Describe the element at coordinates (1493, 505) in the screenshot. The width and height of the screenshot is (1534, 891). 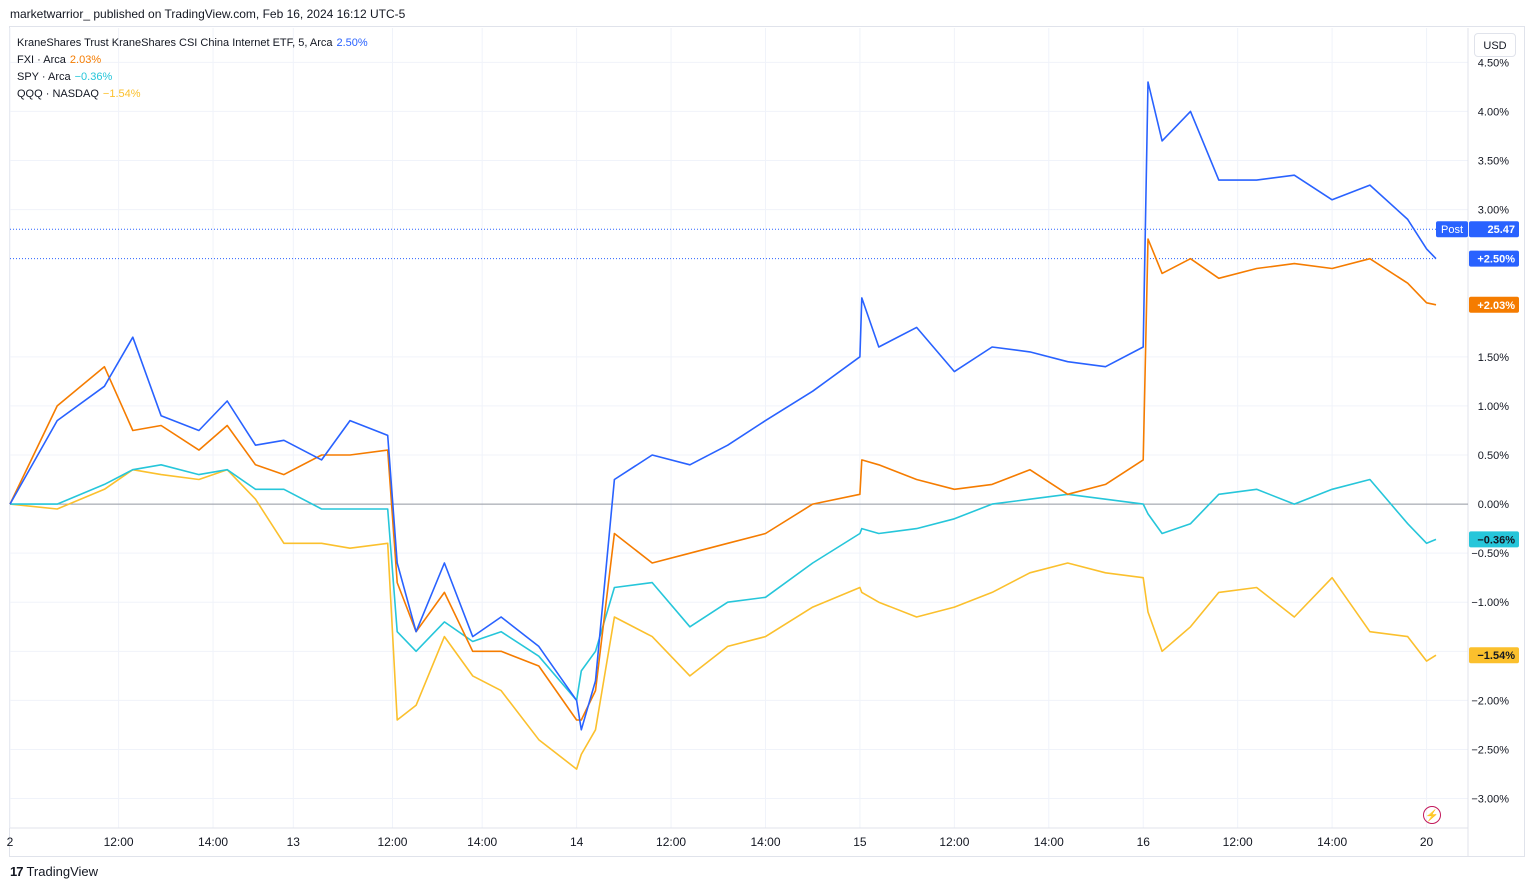
I see `y-tick-label: 0.00%` at that location.